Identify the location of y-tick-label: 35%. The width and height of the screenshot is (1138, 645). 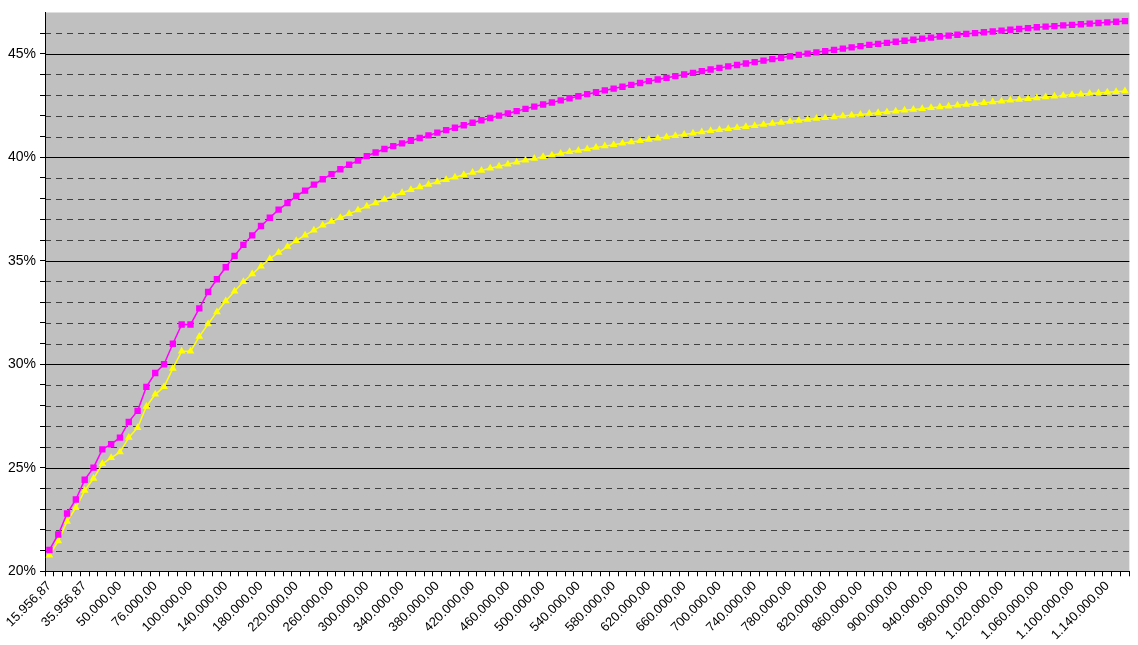
(22, 259).